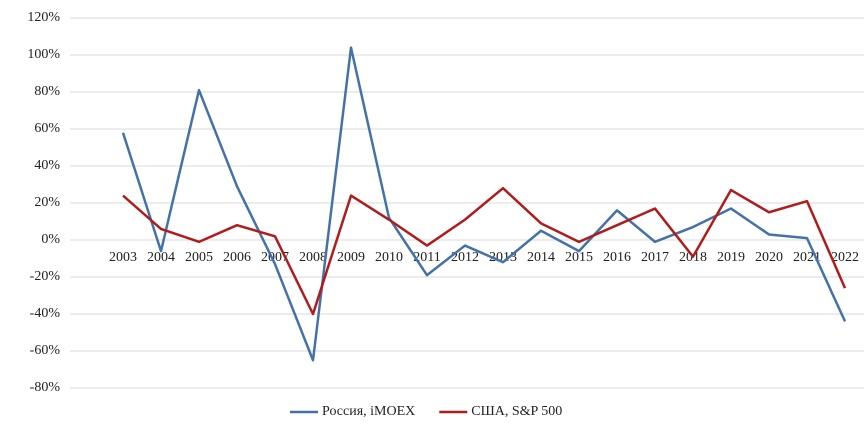 The height and width of the screenshot is (432, 866). What do you see at coordinates (351, 257) in the screenshot?
I see `x-tick-label: 2009` at bounding box center [351, 257].